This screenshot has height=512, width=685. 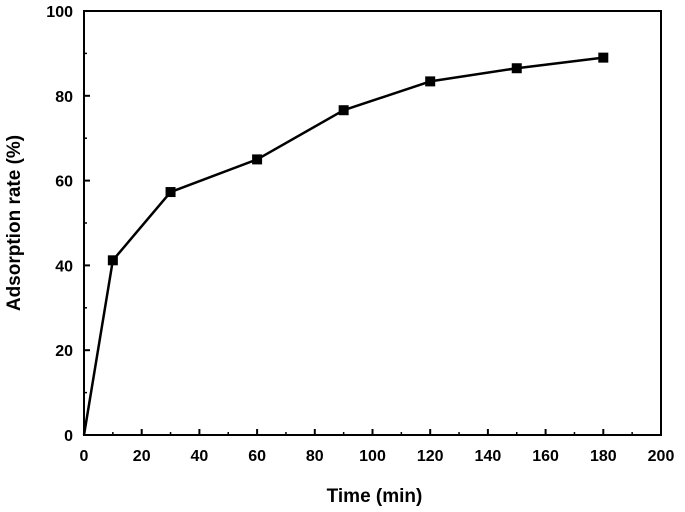 What do you see at coordinates (64, 97) in the screenshot?
I see `y-tick-label: 80` at bounding box center [64, 97].